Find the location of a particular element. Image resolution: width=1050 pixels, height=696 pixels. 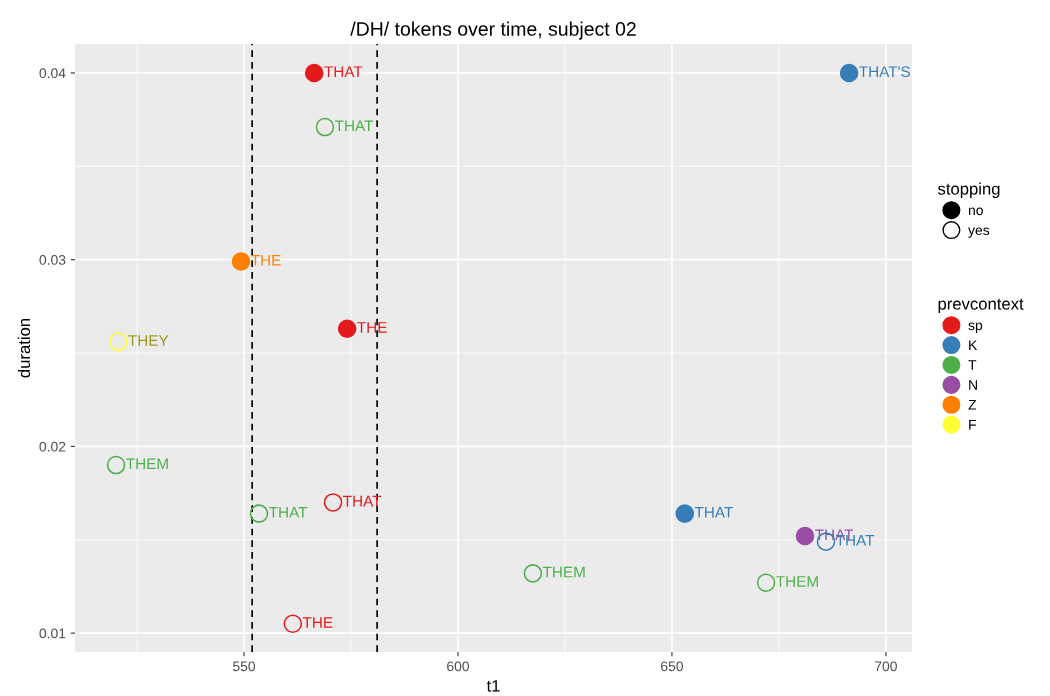

legend-label: T is located at coordinates (972, 365).